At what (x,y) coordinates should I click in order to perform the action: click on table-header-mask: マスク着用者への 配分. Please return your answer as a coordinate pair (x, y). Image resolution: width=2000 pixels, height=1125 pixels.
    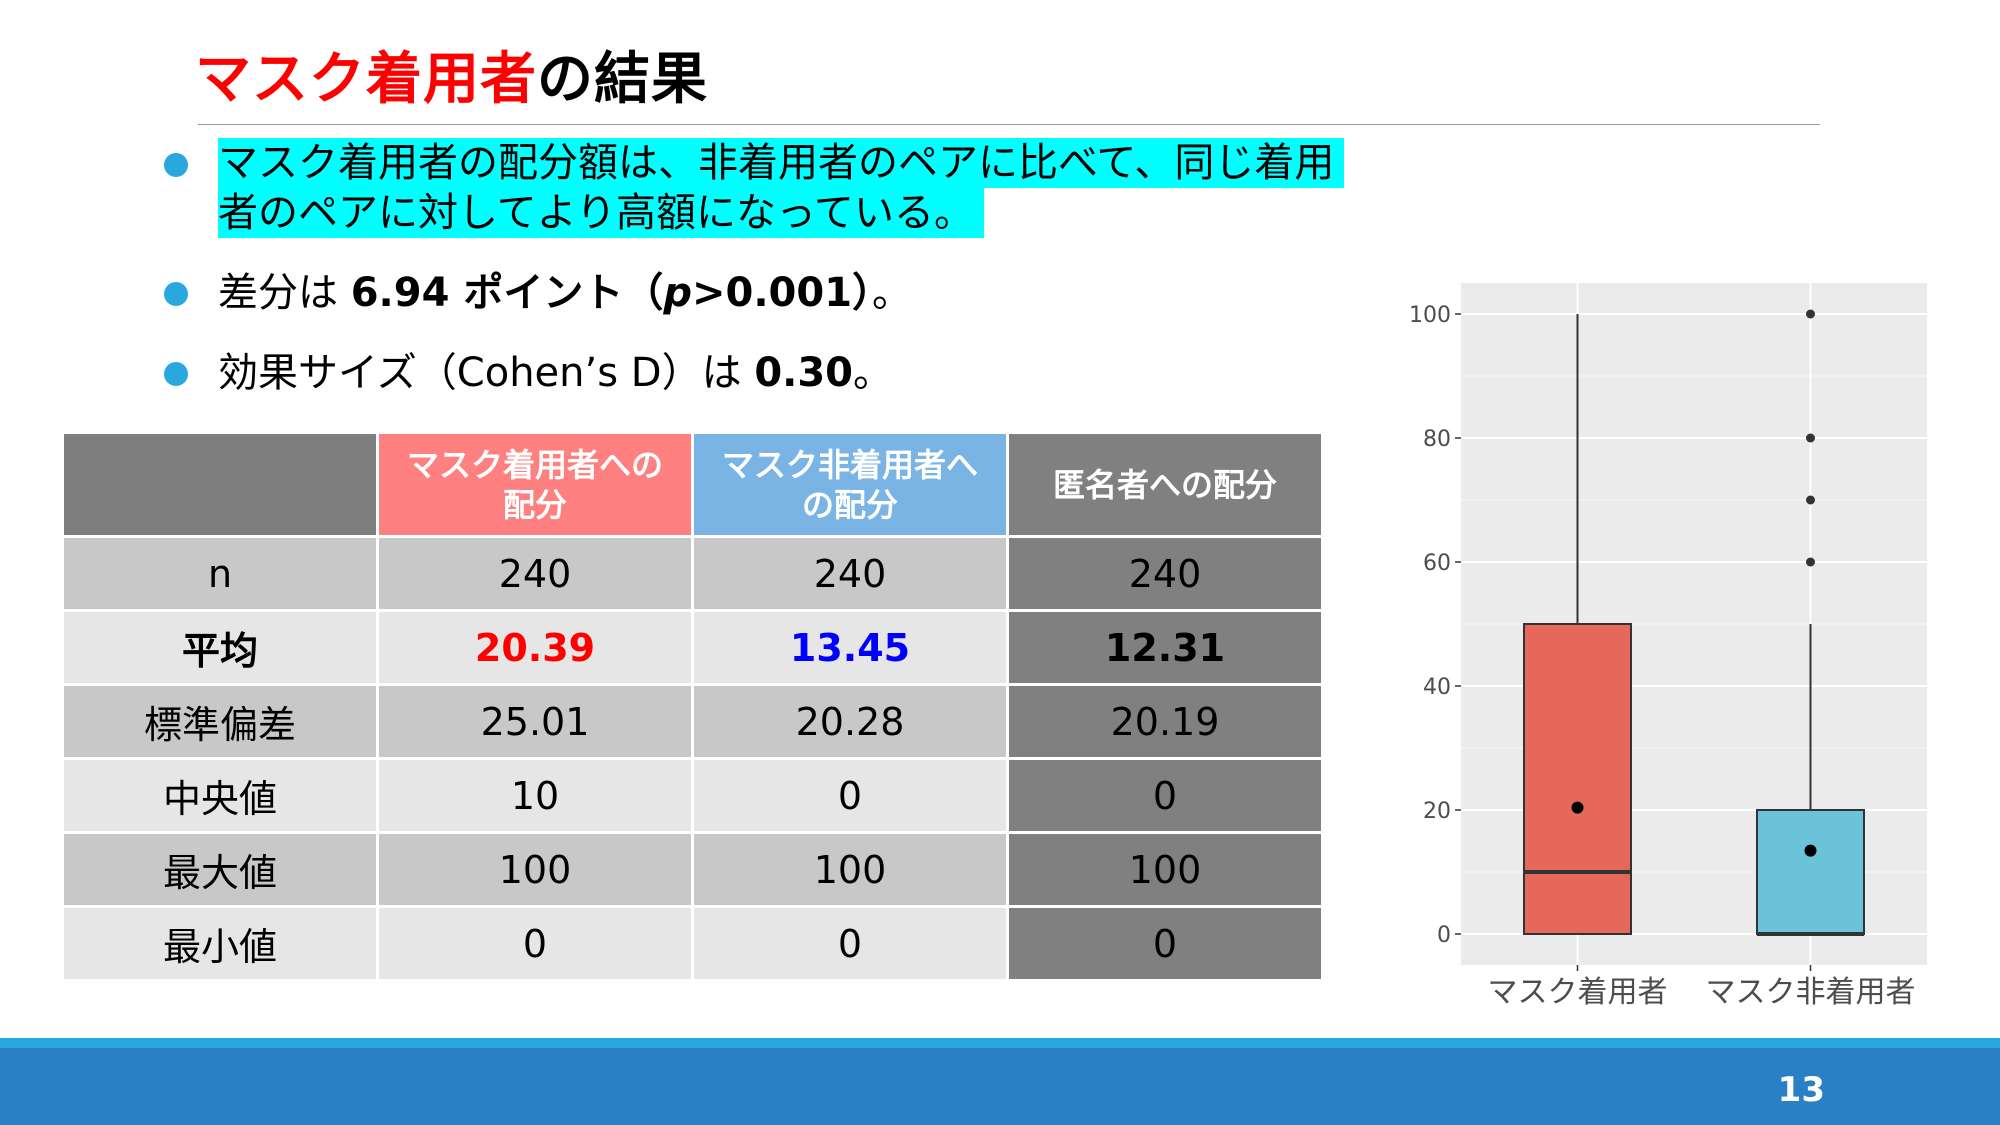
    Looking at the image, I should click on (535, 484).